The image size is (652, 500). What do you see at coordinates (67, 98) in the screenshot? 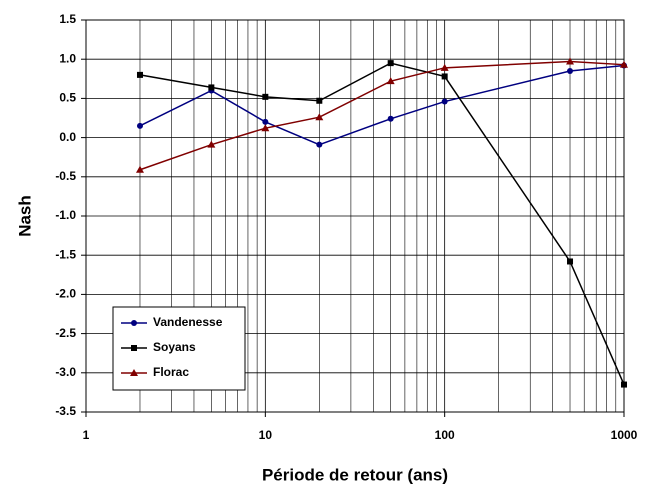
I see `y-tick-label: 0.5` at bounding box center [67, 98].